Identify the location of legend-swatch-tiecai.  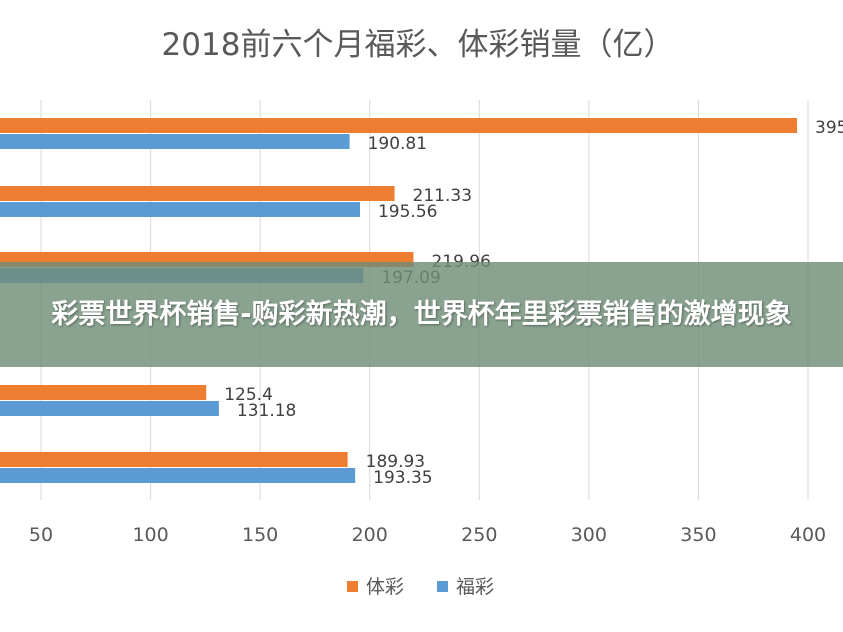
(352, 586).